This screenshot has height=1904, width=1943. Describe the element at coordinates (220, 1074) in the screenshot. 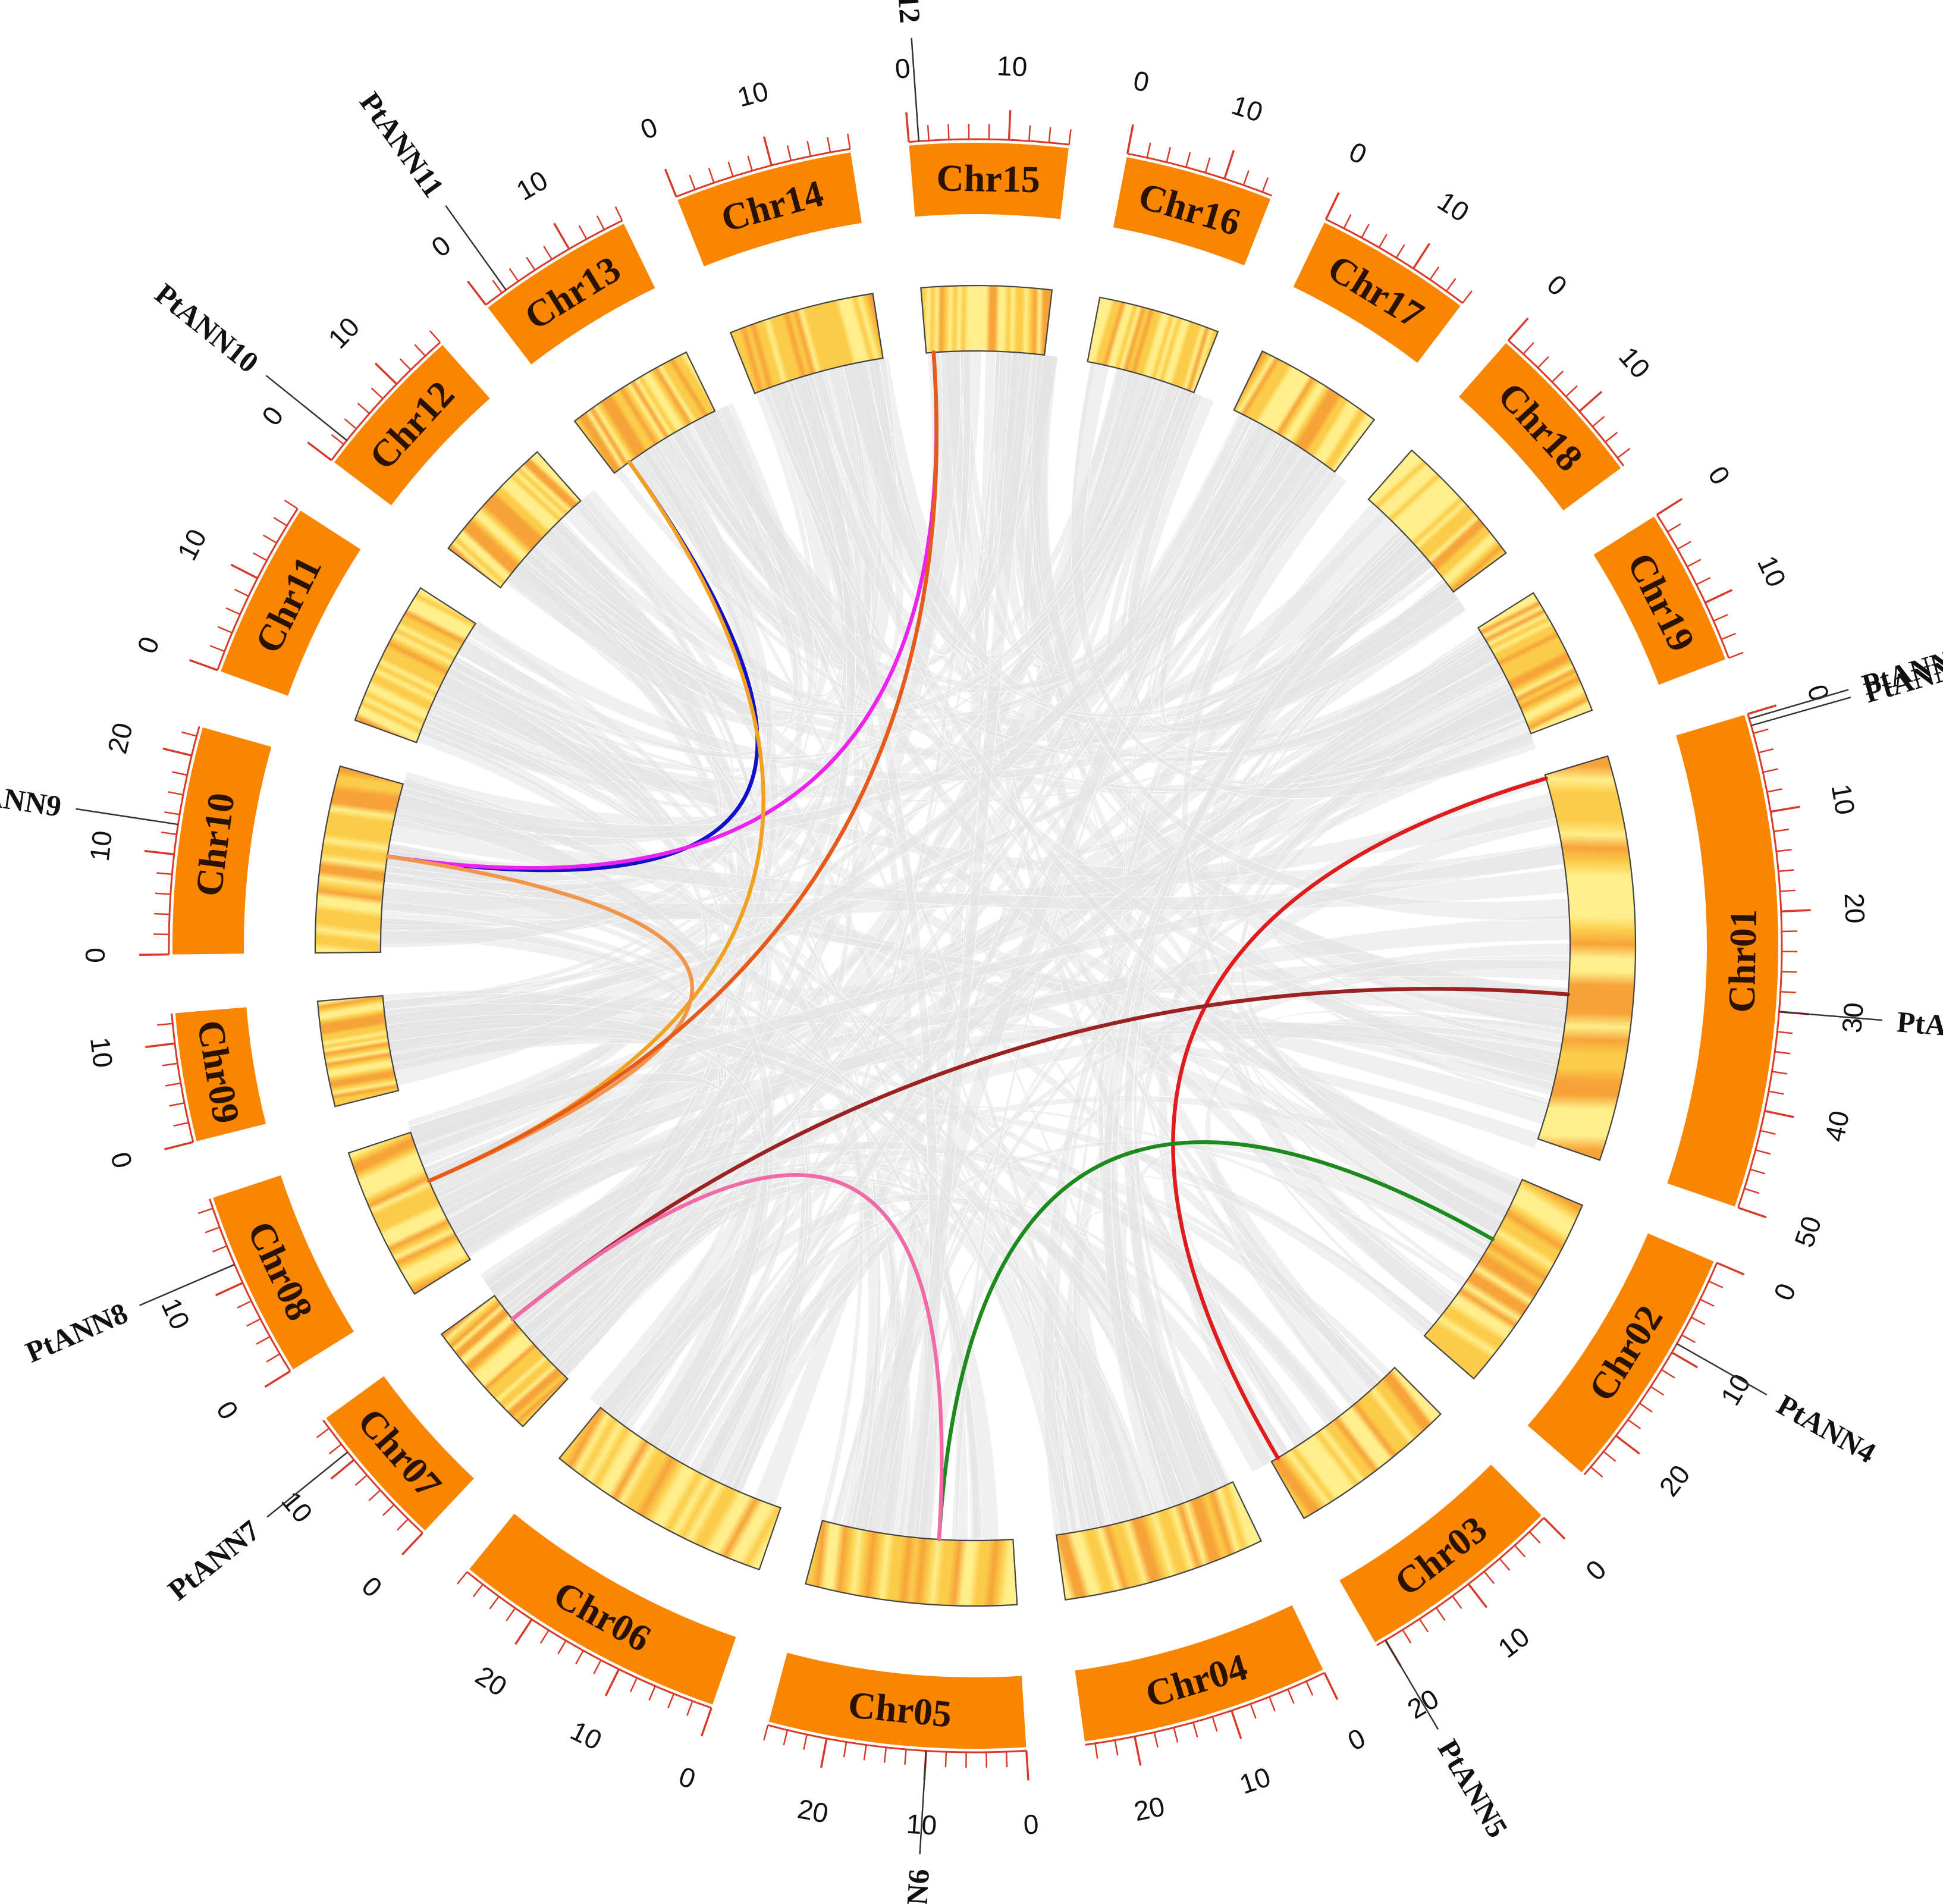

I see `ideogram-chr09` at that location.